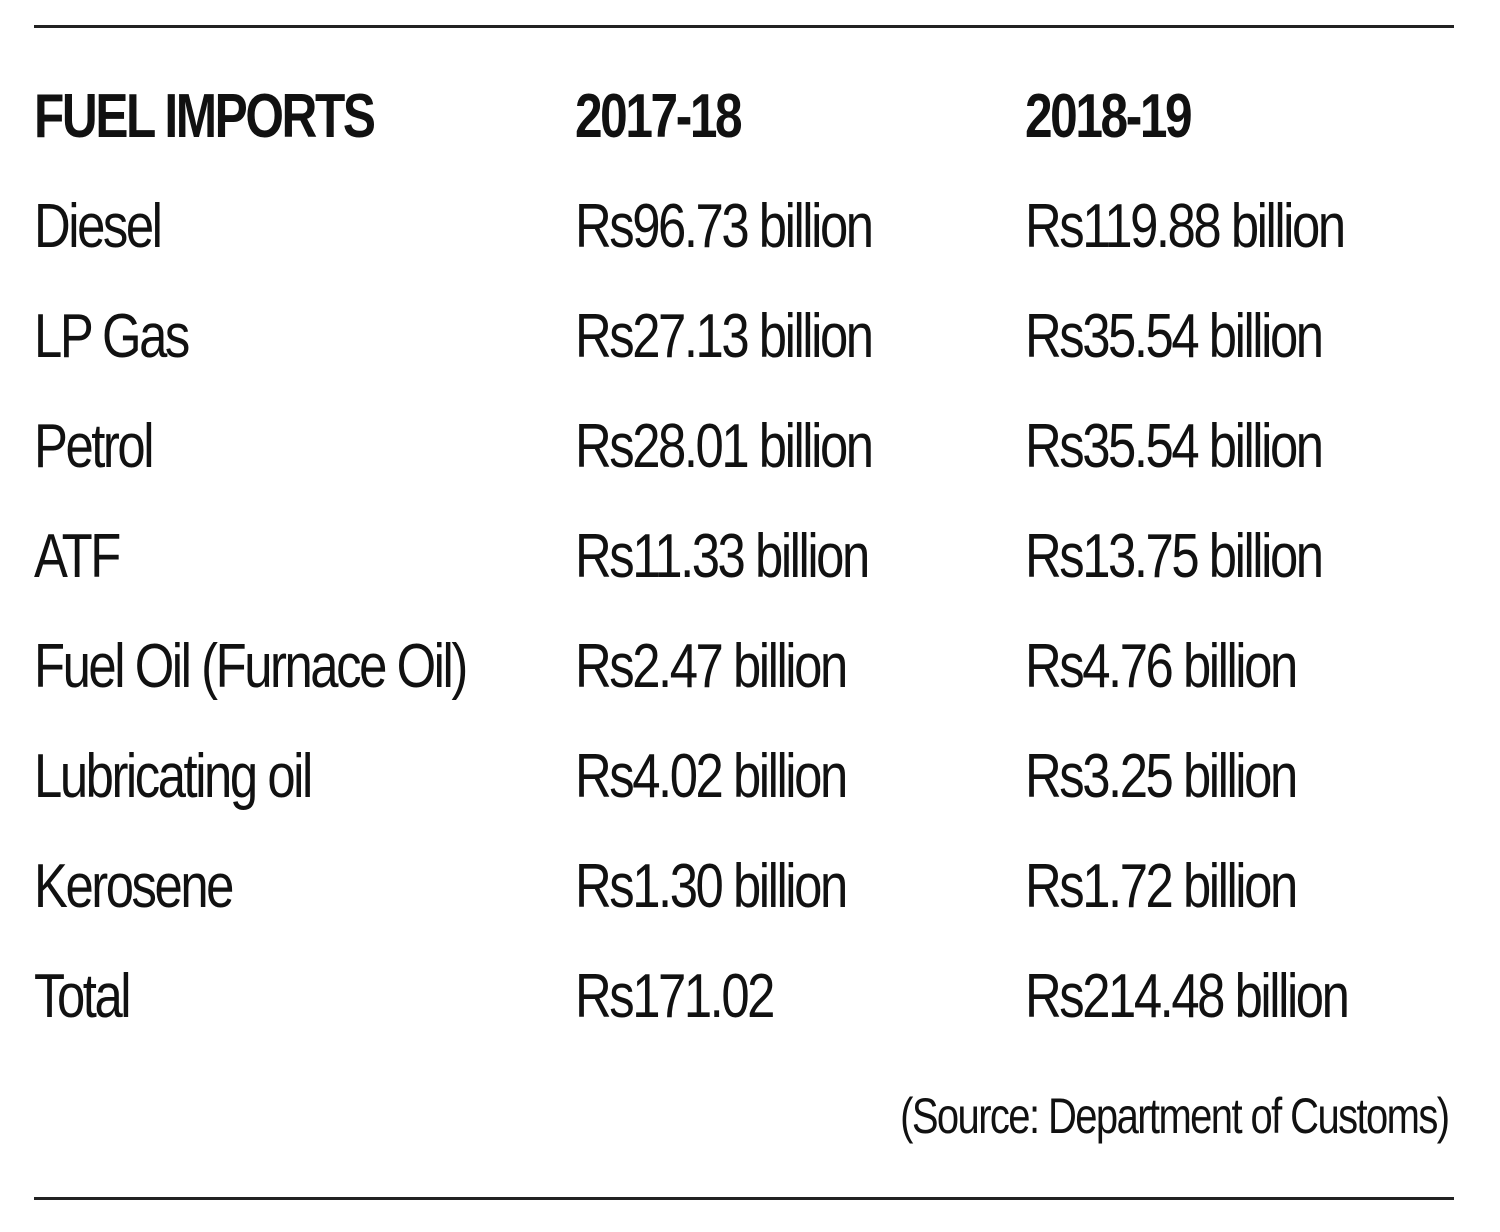  I want to click on table-header-row: FUEL IMPORTS 2017-18 2018-19, so click(744, 117).